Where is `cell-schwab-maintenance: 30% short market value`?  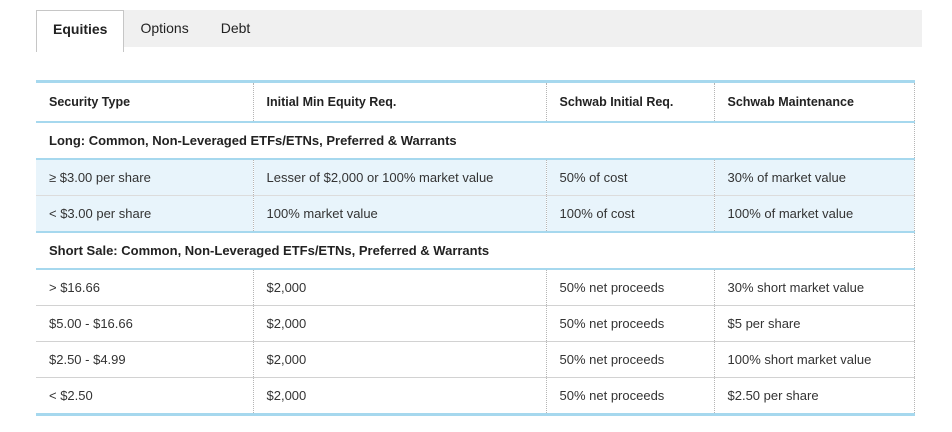 cell-schwab-maintenance: 30% short market value is located at coordinates (814, 287).